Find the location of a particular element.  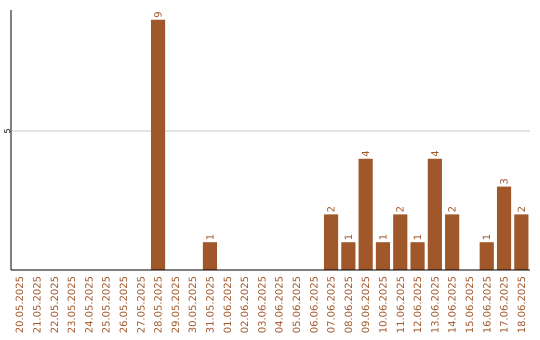

x-tick-label: 07.06.2025 is located at coordinates (332, 305).